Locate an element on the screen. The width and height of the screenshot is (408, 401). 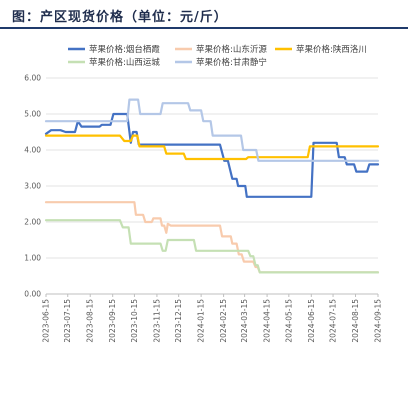
y-axis-ticks: 0.00 1.00 2.00 3.00 4.00 5.00 6.00 is located at coordinates (32, 186).